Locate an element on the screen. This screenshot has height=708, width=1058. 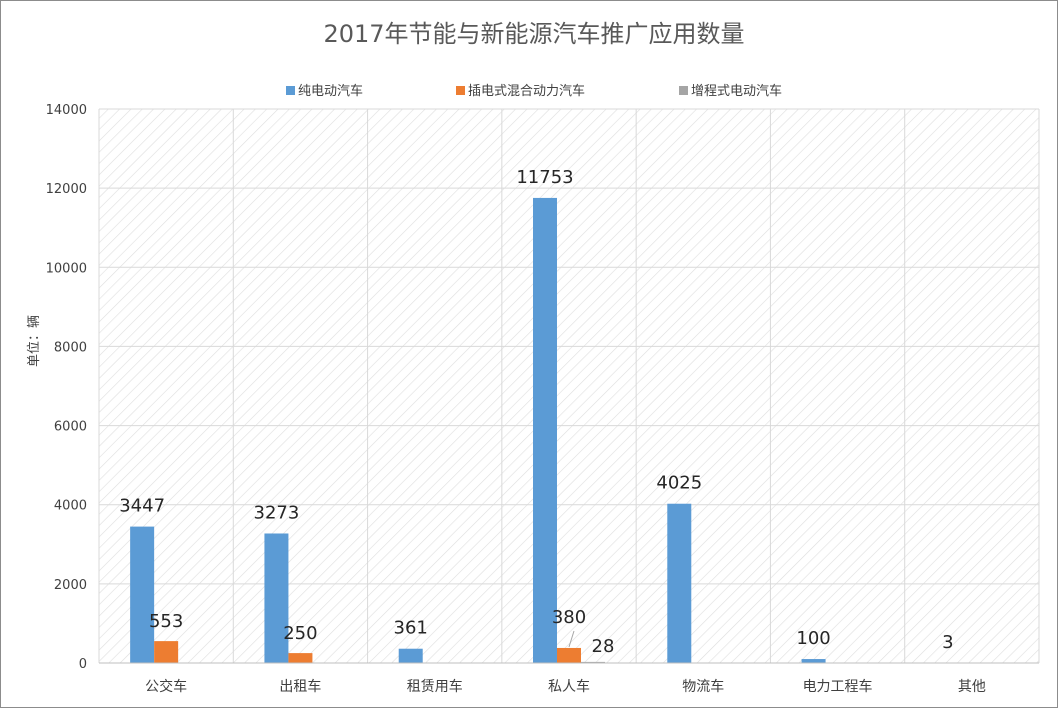
y-tick-label: 2000 is located at coordinates (70, 585).